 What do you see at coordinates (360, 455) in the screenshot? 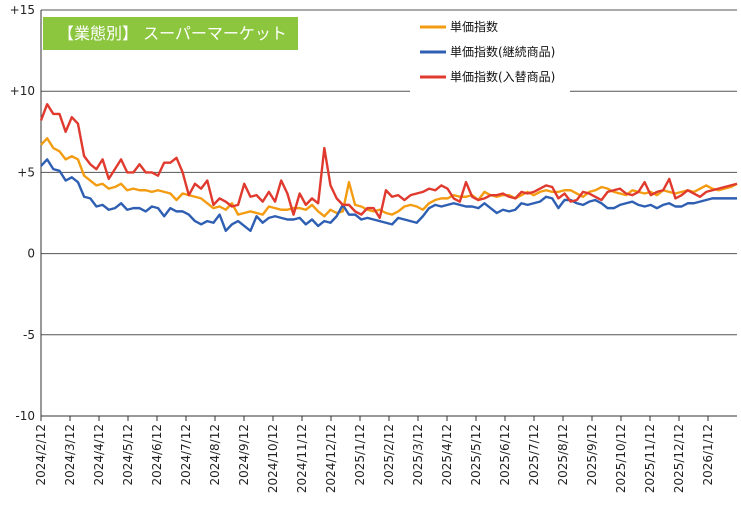
I see `x-tick-label: 2025/1/12` at bounding box center [360, 455].